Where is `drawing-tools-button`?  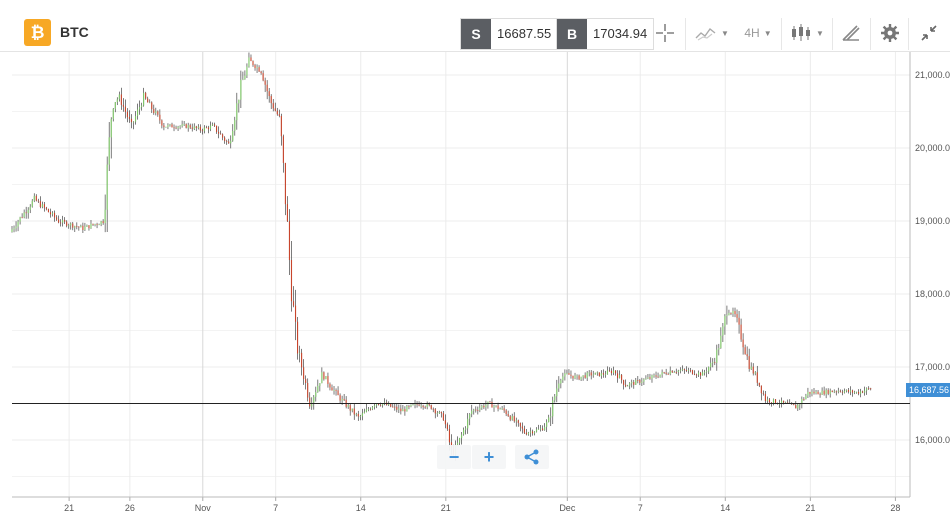 drawing-tools-button is located at coordinates (851, 33).